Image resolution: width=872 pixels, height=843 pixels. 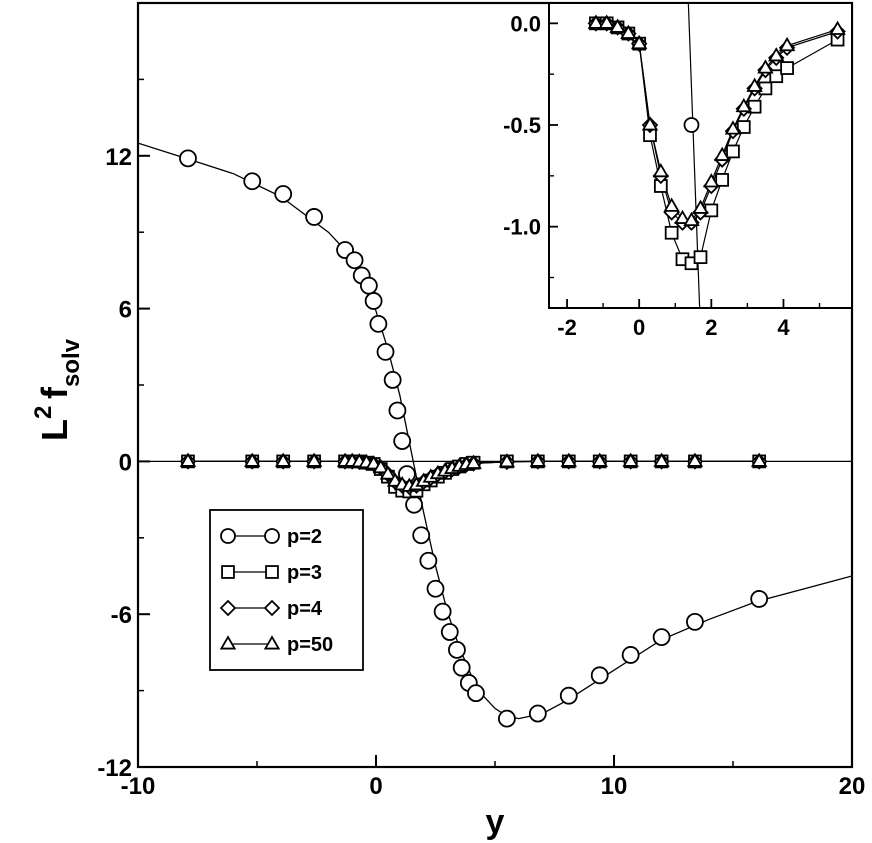 I want to click on y-axis-label: L2 fsolv, so click(x=57, y=389).